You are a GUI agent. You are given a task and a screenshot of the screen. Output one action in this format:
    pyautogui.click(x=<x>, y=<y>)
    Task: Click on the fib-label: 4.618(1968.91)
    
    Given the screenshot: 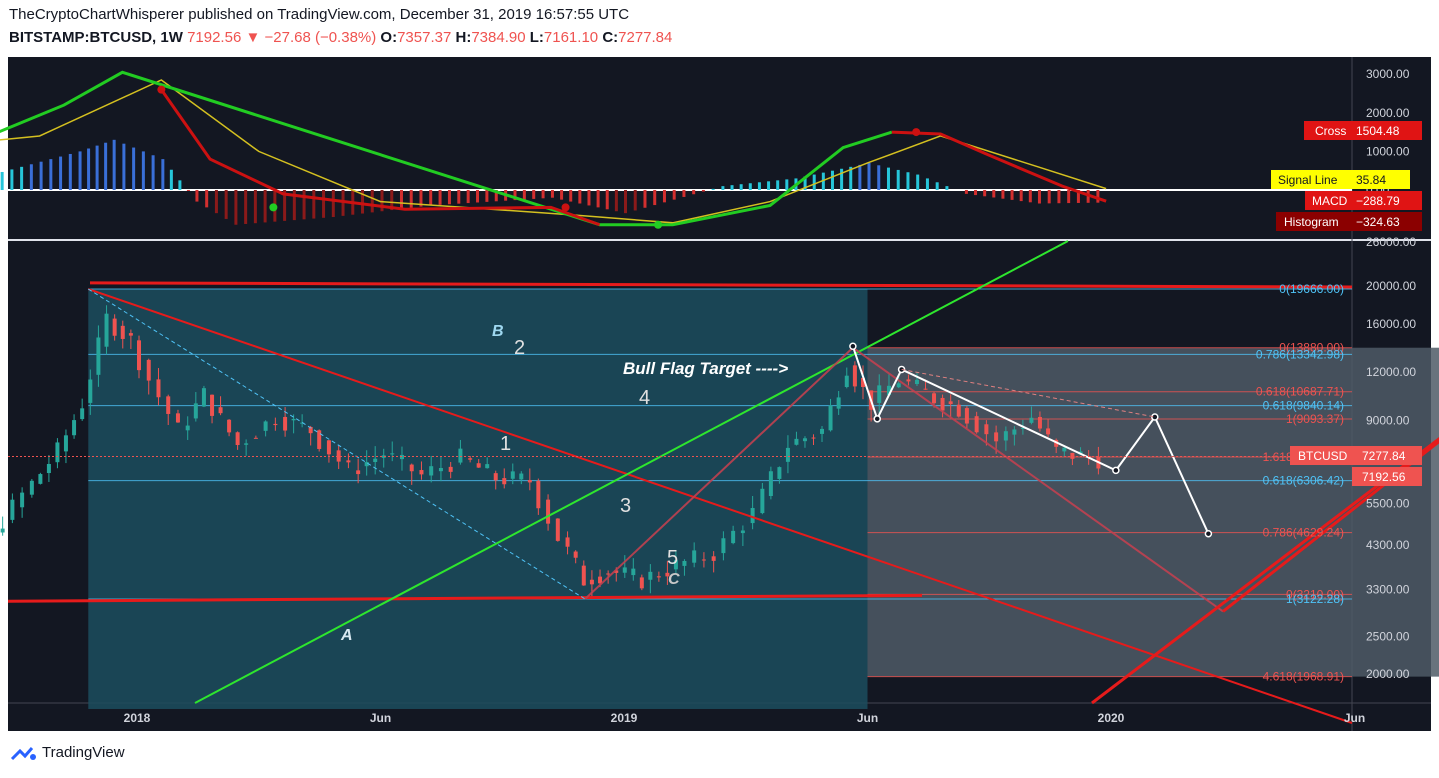 What is the action you would take?
    pyautogui.click(x=1303, y=677)
    